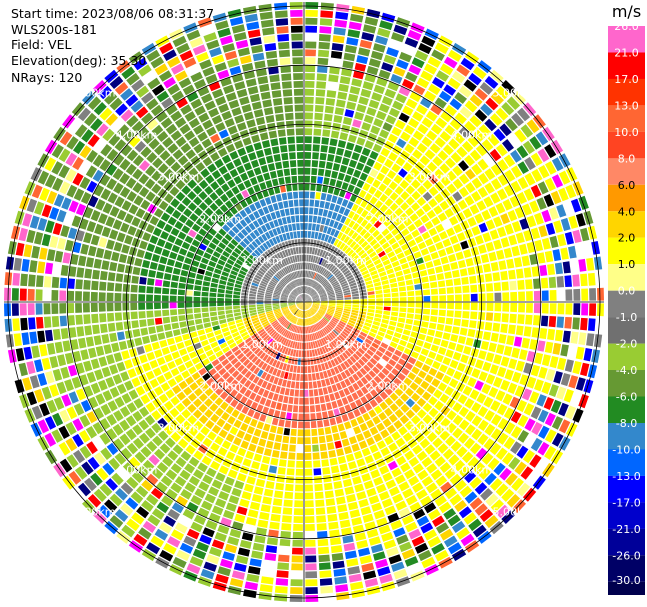 The height and width of the screenshot is (607, 647). I want to click on colorbar-tick-label: 13.0, so click(626, 105).